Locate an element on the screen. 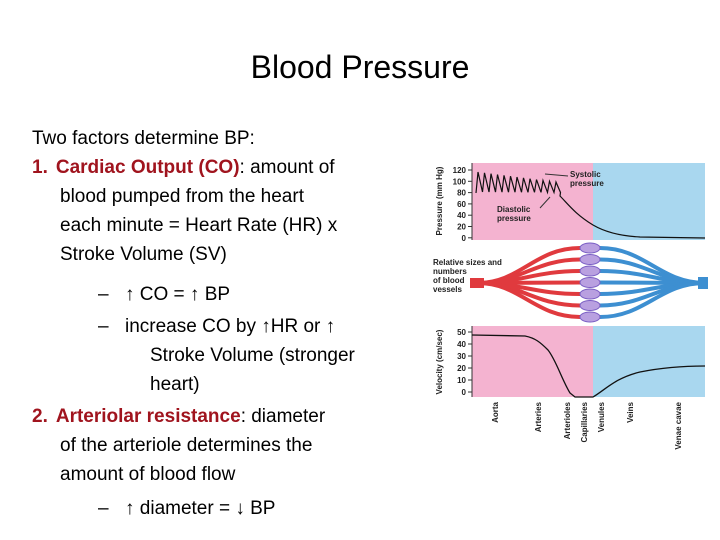 This screenshot has height=540, width=720. segment-label: Arterioles is located at coordinates (567, 420).